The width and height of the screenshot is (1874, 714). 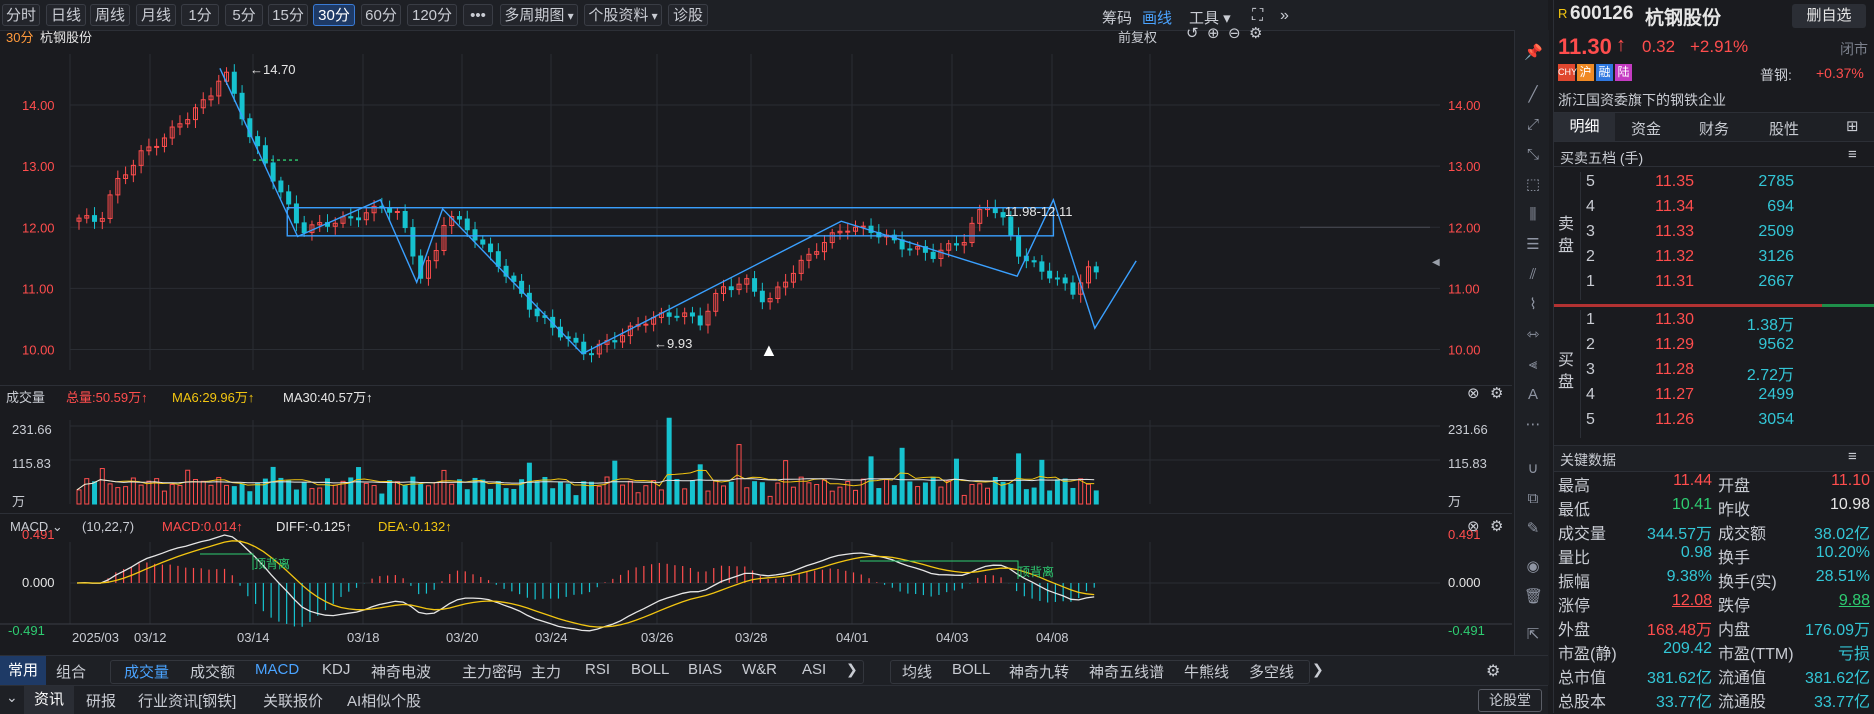 What do you see at coordinates (1829, 16) in the screenshot?
I see `remove-watchlist-button: 删自选` at bounding box center [1829, 16].